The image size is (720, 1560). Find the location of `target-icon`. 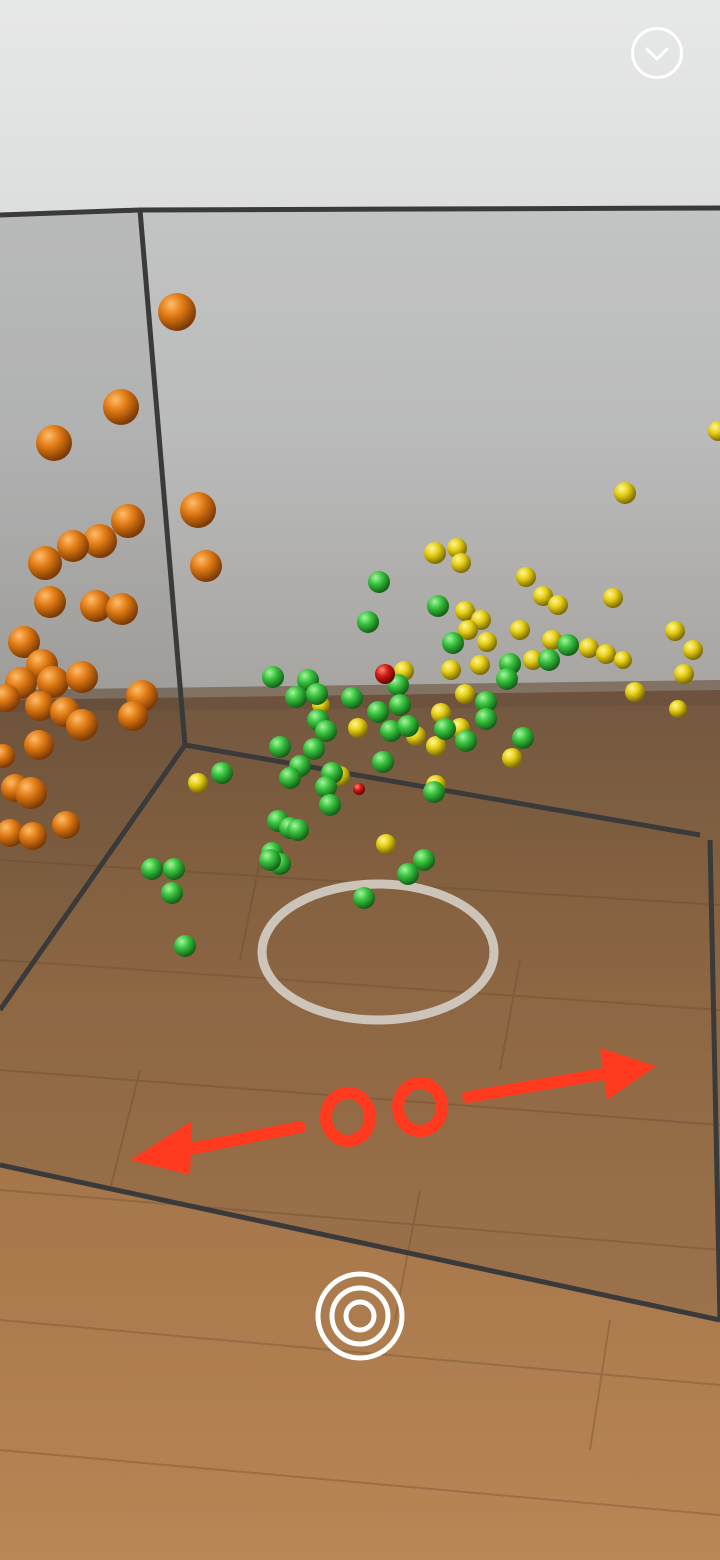

target-icon is located at coordinates (360, 1316).